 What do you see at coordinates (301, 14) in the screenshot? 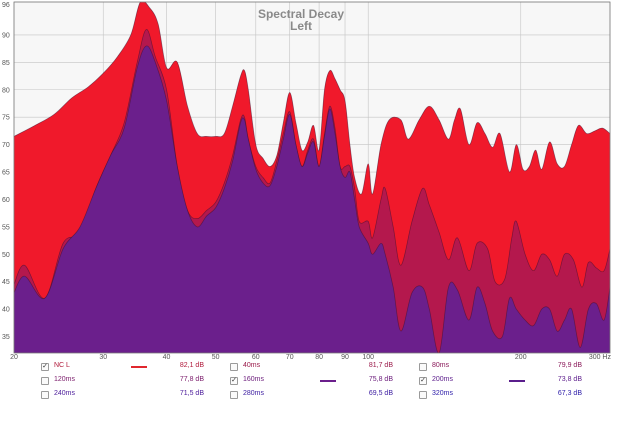
I see `chart-title: Spectral Decay` at bounding box center [301, 14].